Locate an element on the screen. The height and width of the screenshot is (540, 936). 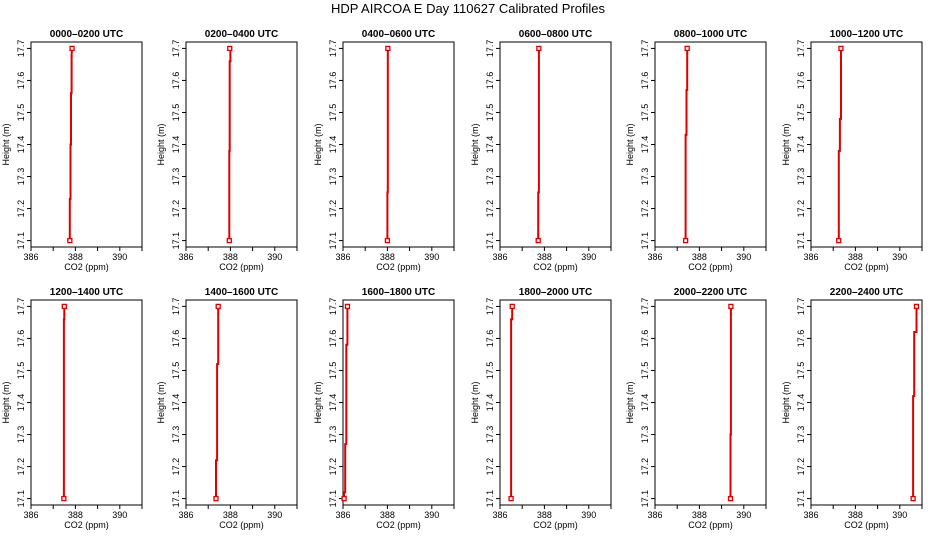
panel-title: 0200–0400 UTC is located at coordinates (241, 34).